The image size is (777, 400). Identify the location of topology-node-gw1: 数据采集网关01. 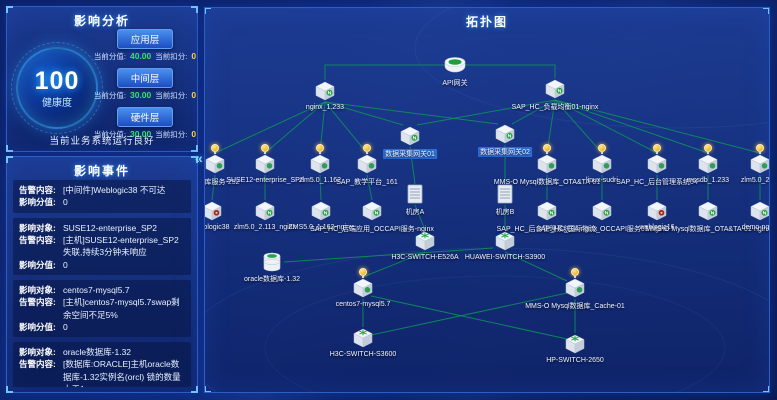
(410, 141).